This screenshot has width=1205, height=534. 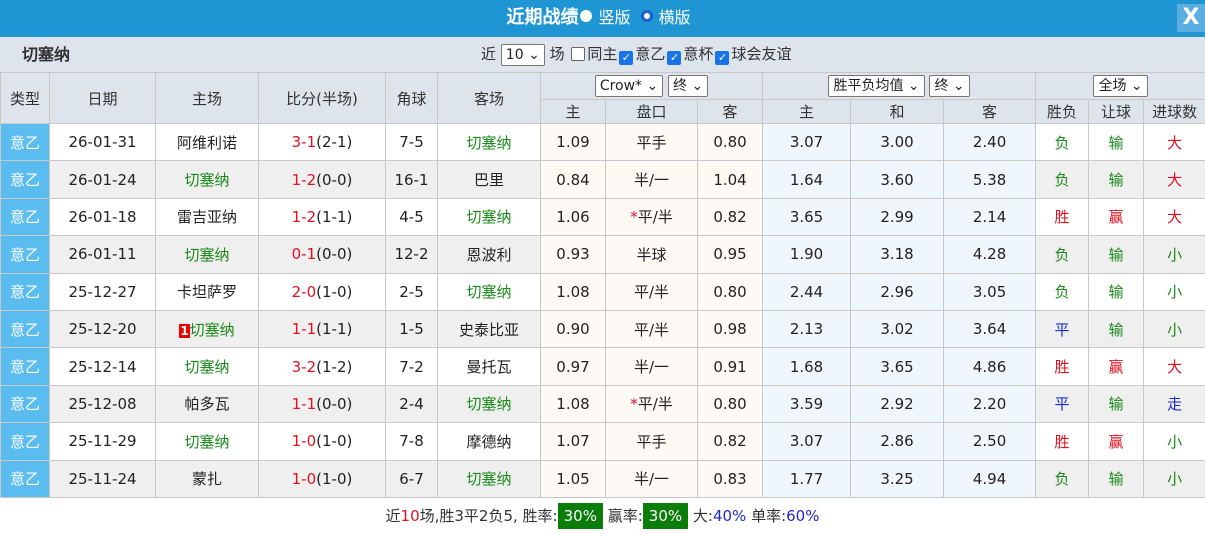 What do you see at coordinates (207, 216) in the screenshot?
I see `home-team: 雷吉亚纳` at bounding box center [207, 216].